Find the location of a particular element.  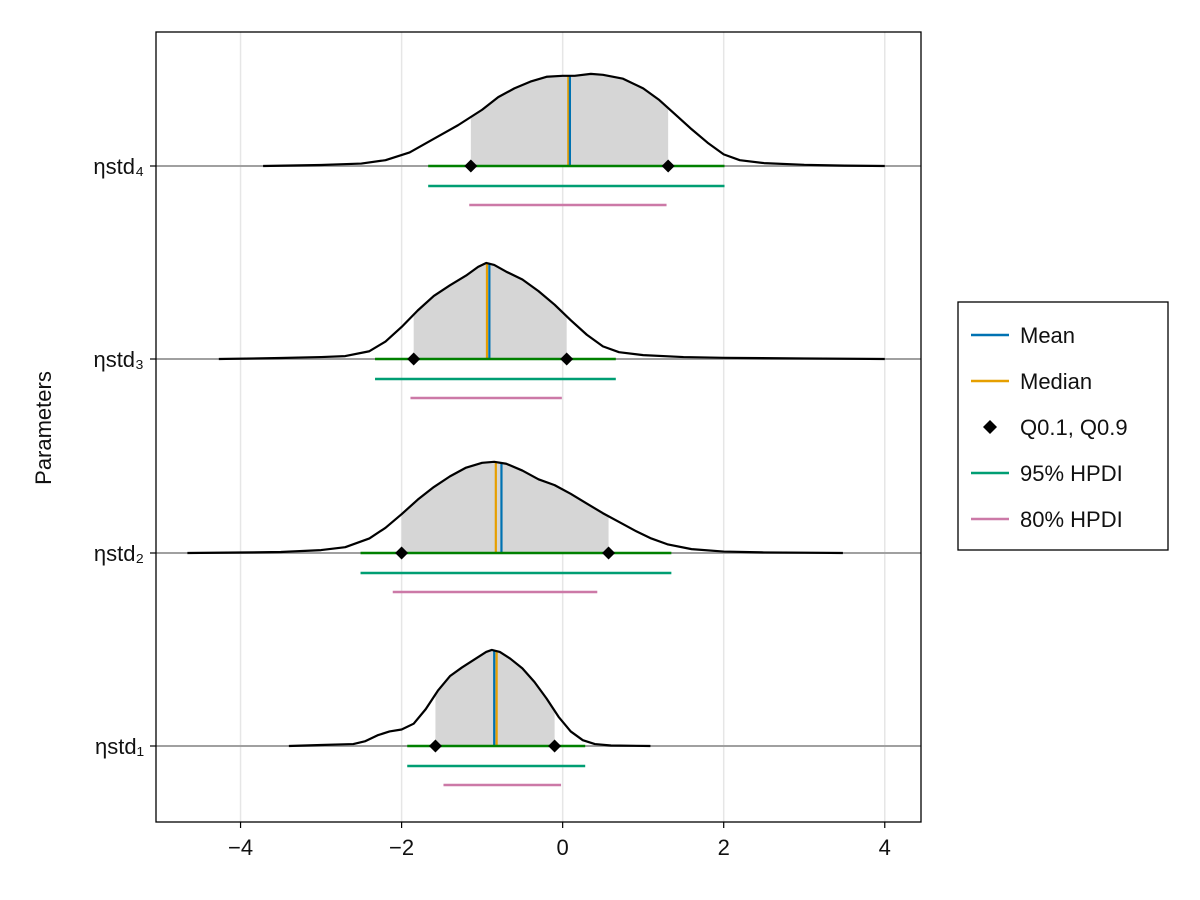

y-tick-label: ηstd₂ is located at coordinates (119, 553).